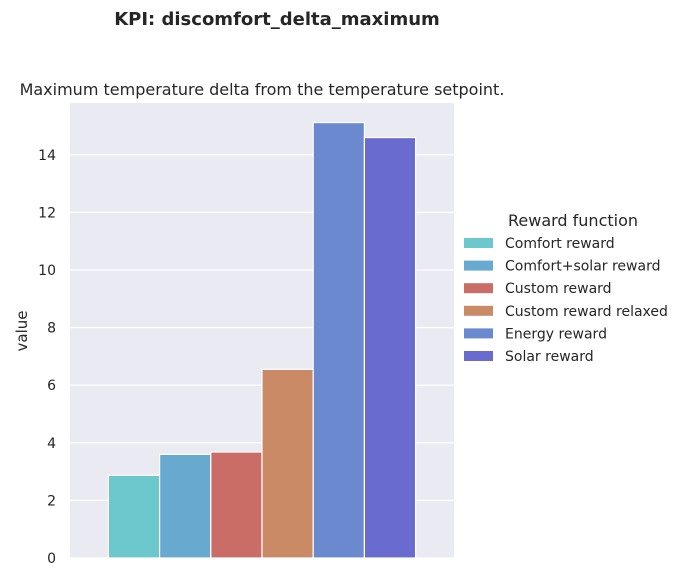 The width and height of the screenshot is (696, 577). Describe the element at coordinates (549, 357) in the screenshot. I see `legend-entry: Solar reward` at that location.